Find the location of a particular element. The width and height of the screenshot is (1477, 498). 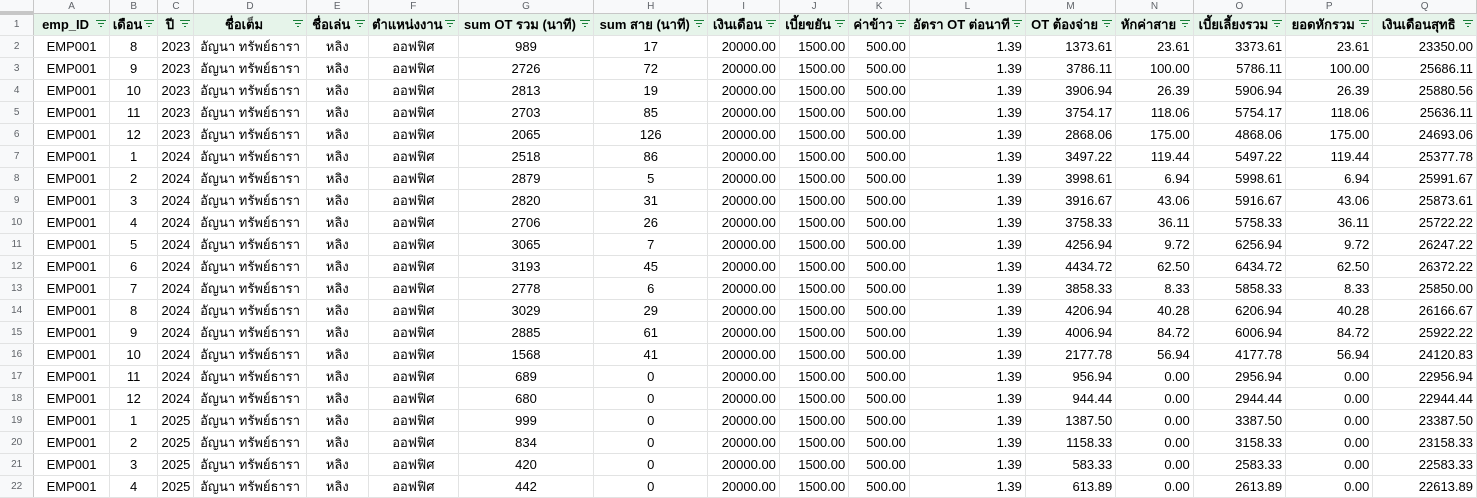

table-cell: 25991.67 is located at coordinates (1424, 178).